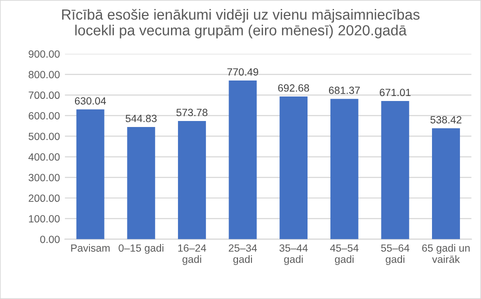  What do you see at coordinates (141, 118) in the screenshot?
I see `data-label: 544.83` at bounding box center [141, 118].